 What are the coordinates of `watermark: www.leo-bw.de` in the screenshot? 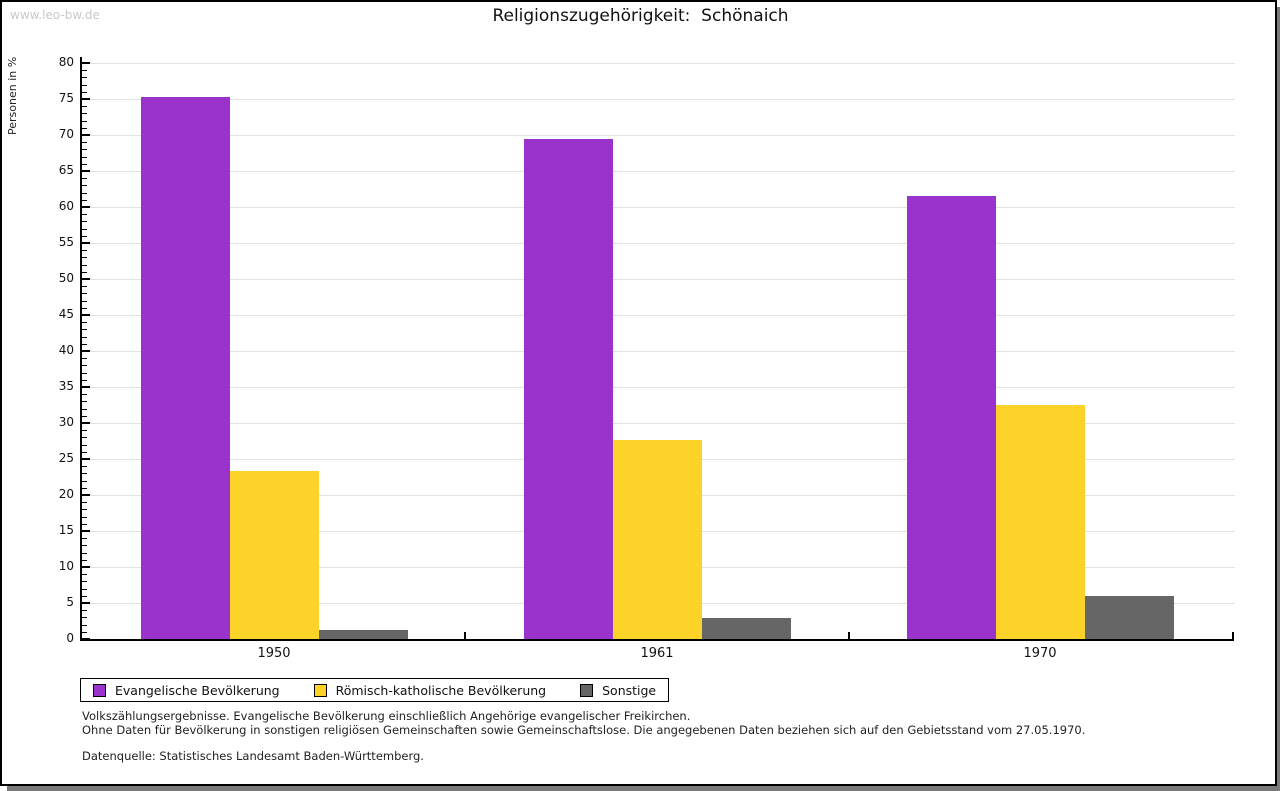 It's located at (55, 15).